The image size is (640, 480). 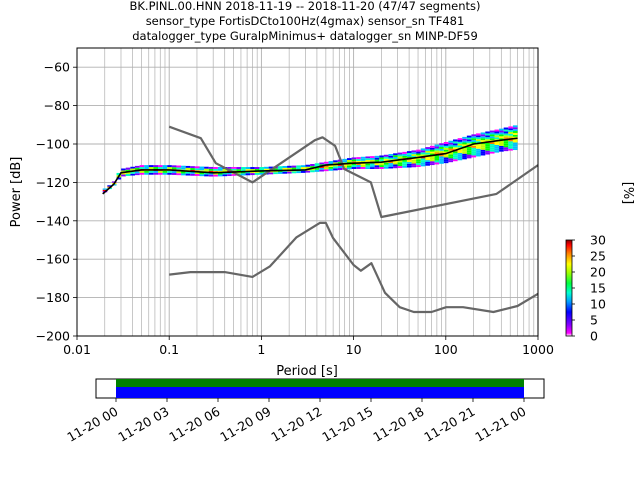 What do you see at coordinates (398, 424) in the screenshot?
I see `timeline-tick-label: 11-20 18` at bounding box center [398, 424].